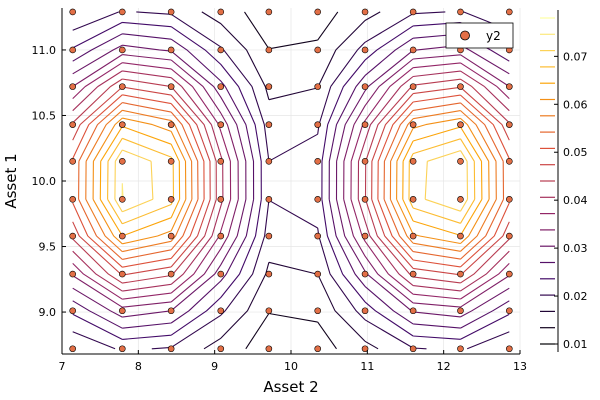 This screenshot has height=400, width=600. Describe the element at coordinates (62, 366) in the screenshot. I see `x-tick-label: 7` at that location.